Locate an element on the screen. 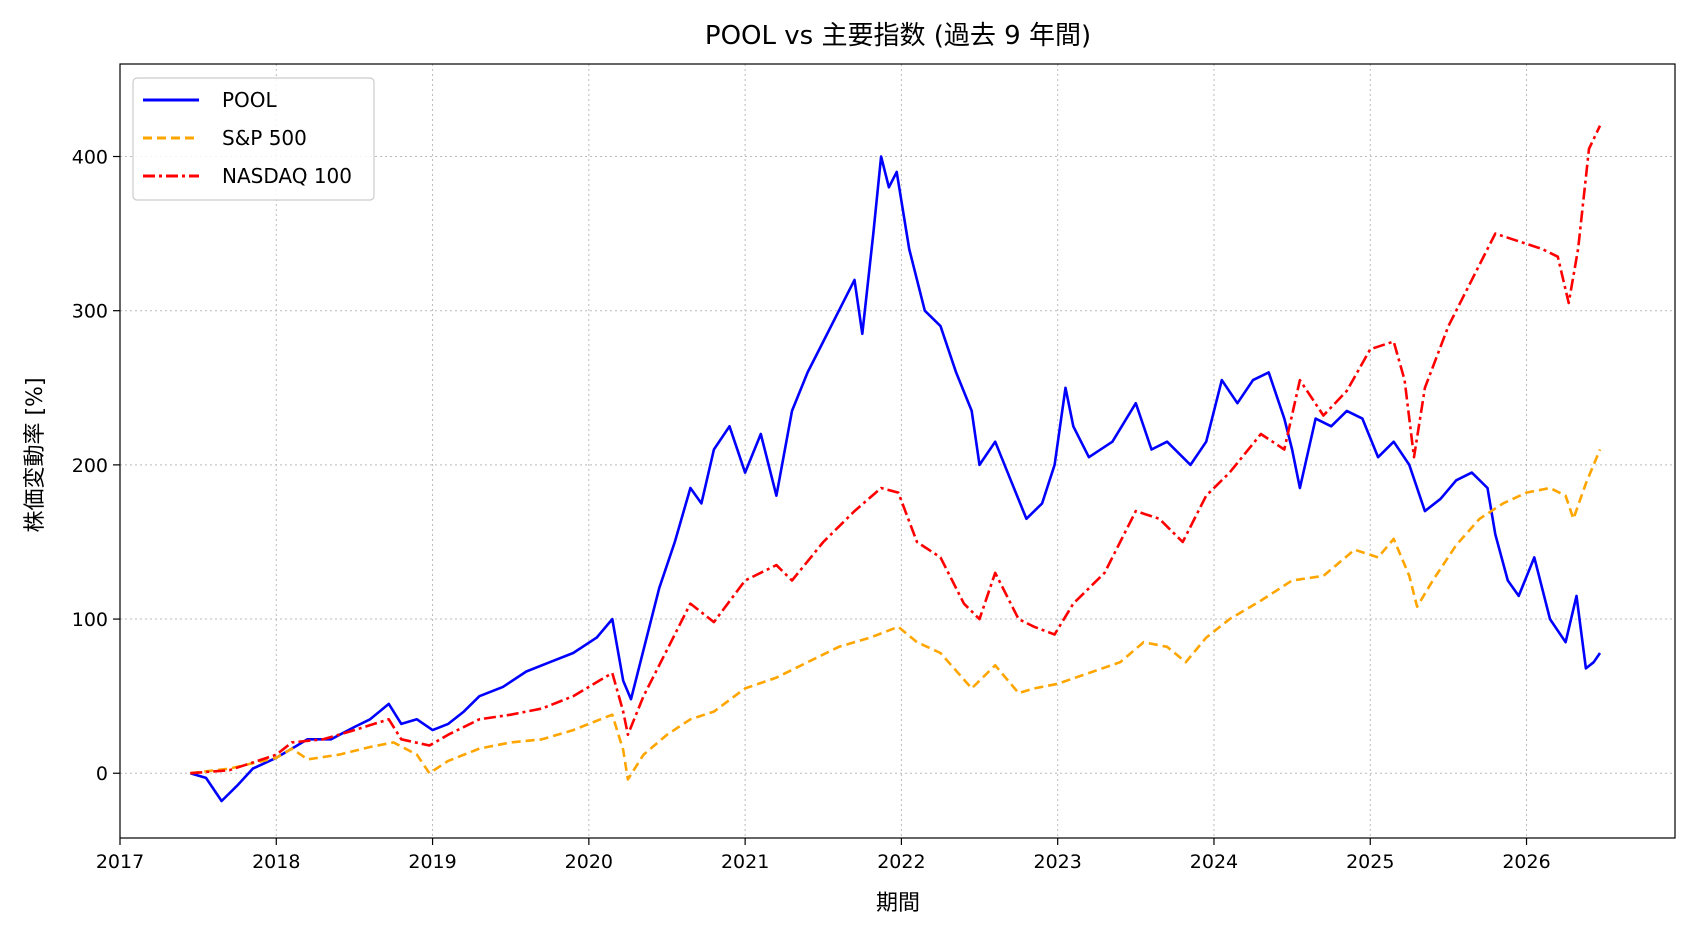 This screenshot has height=932, width=1688. legend-box is located at coordinates (253, 139).